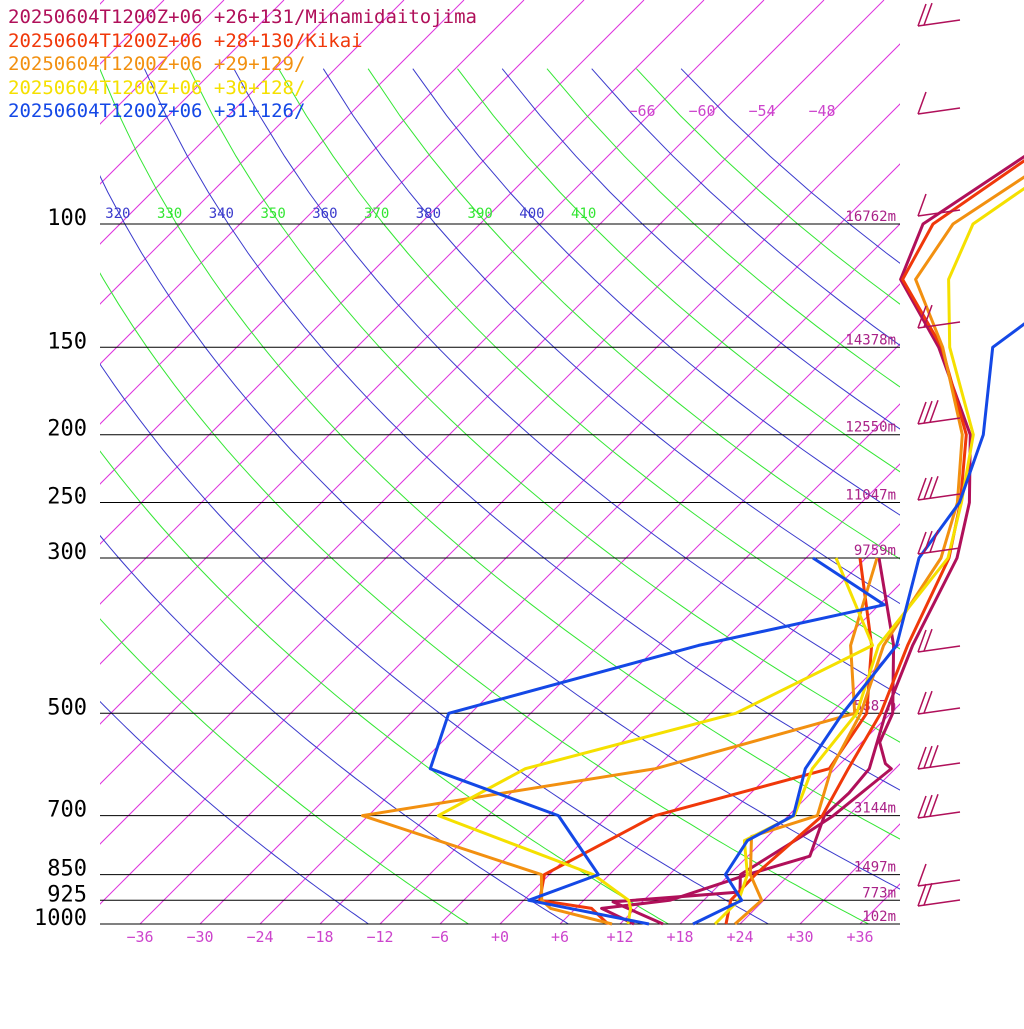  What do you see at coordinates (870, 217) in the screenshot?
I see `height-label: 16762m` at bounding box center [870, 217].